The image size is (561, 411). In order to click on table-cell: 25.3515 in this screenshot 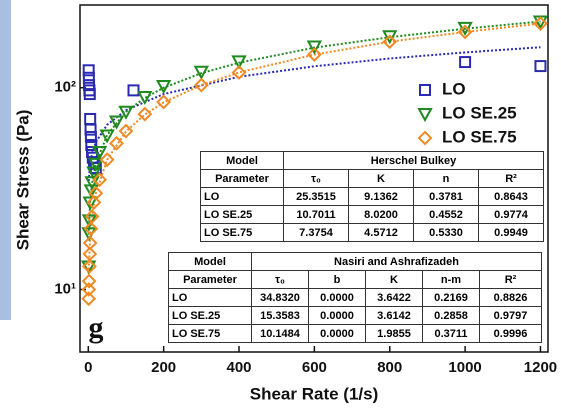, I will do `click(316, 196)`.